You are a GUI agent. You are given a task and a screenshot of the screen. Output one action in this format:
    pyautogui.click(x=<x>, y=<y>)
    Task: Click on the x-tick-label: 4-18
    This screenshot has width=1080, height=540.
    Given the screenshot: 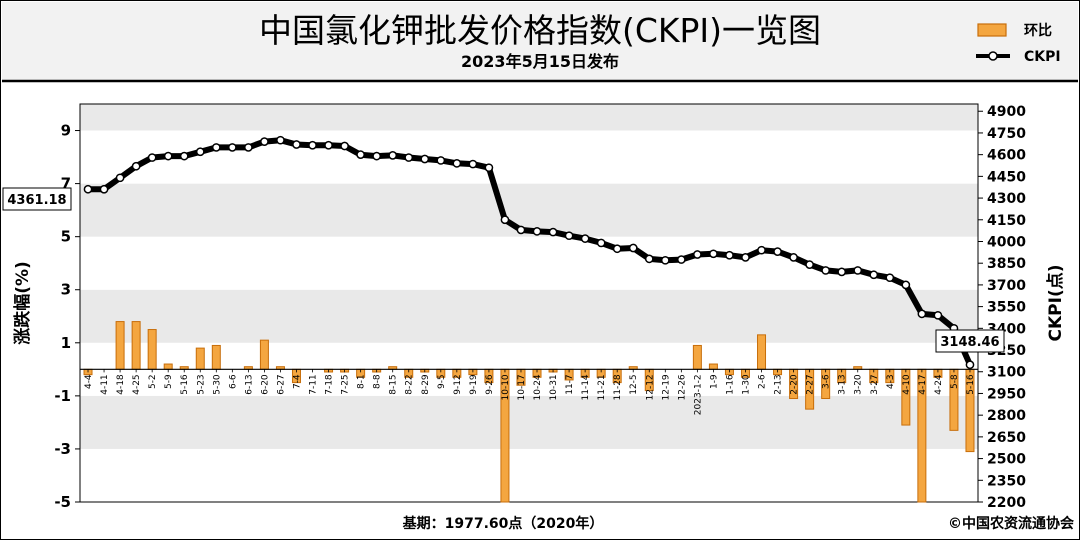 What is the action you would take?
    pyautogui.click(x=121, y=384)
    